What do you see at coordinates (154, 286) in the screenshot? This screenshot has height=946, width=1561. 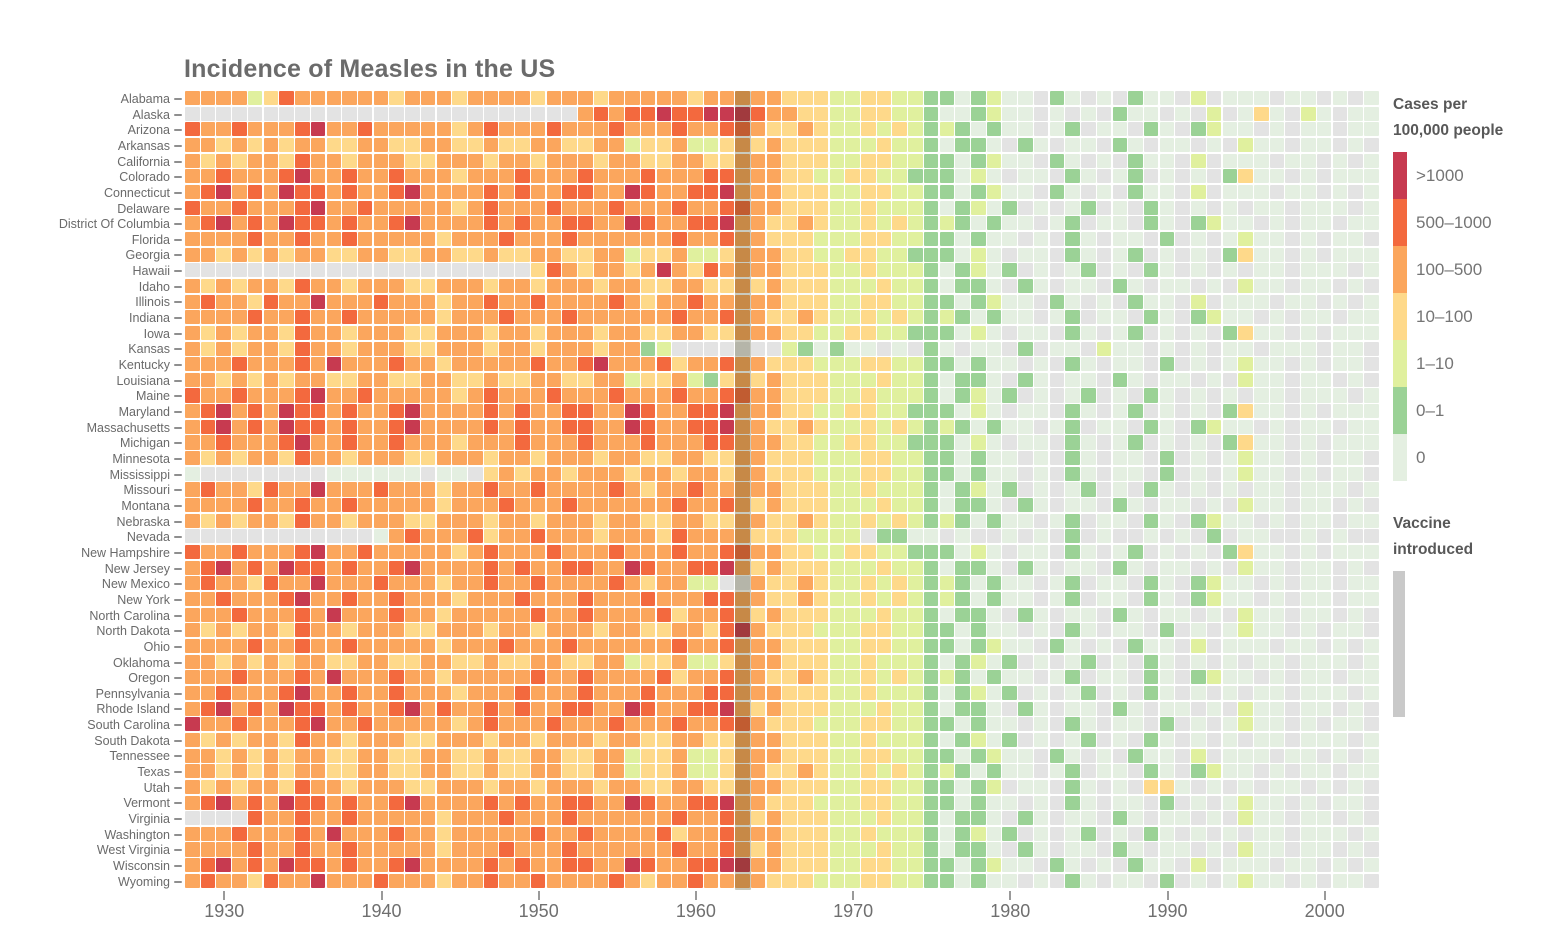 I see `y-axis-label: Idaho` at bounding box center [154, 286].